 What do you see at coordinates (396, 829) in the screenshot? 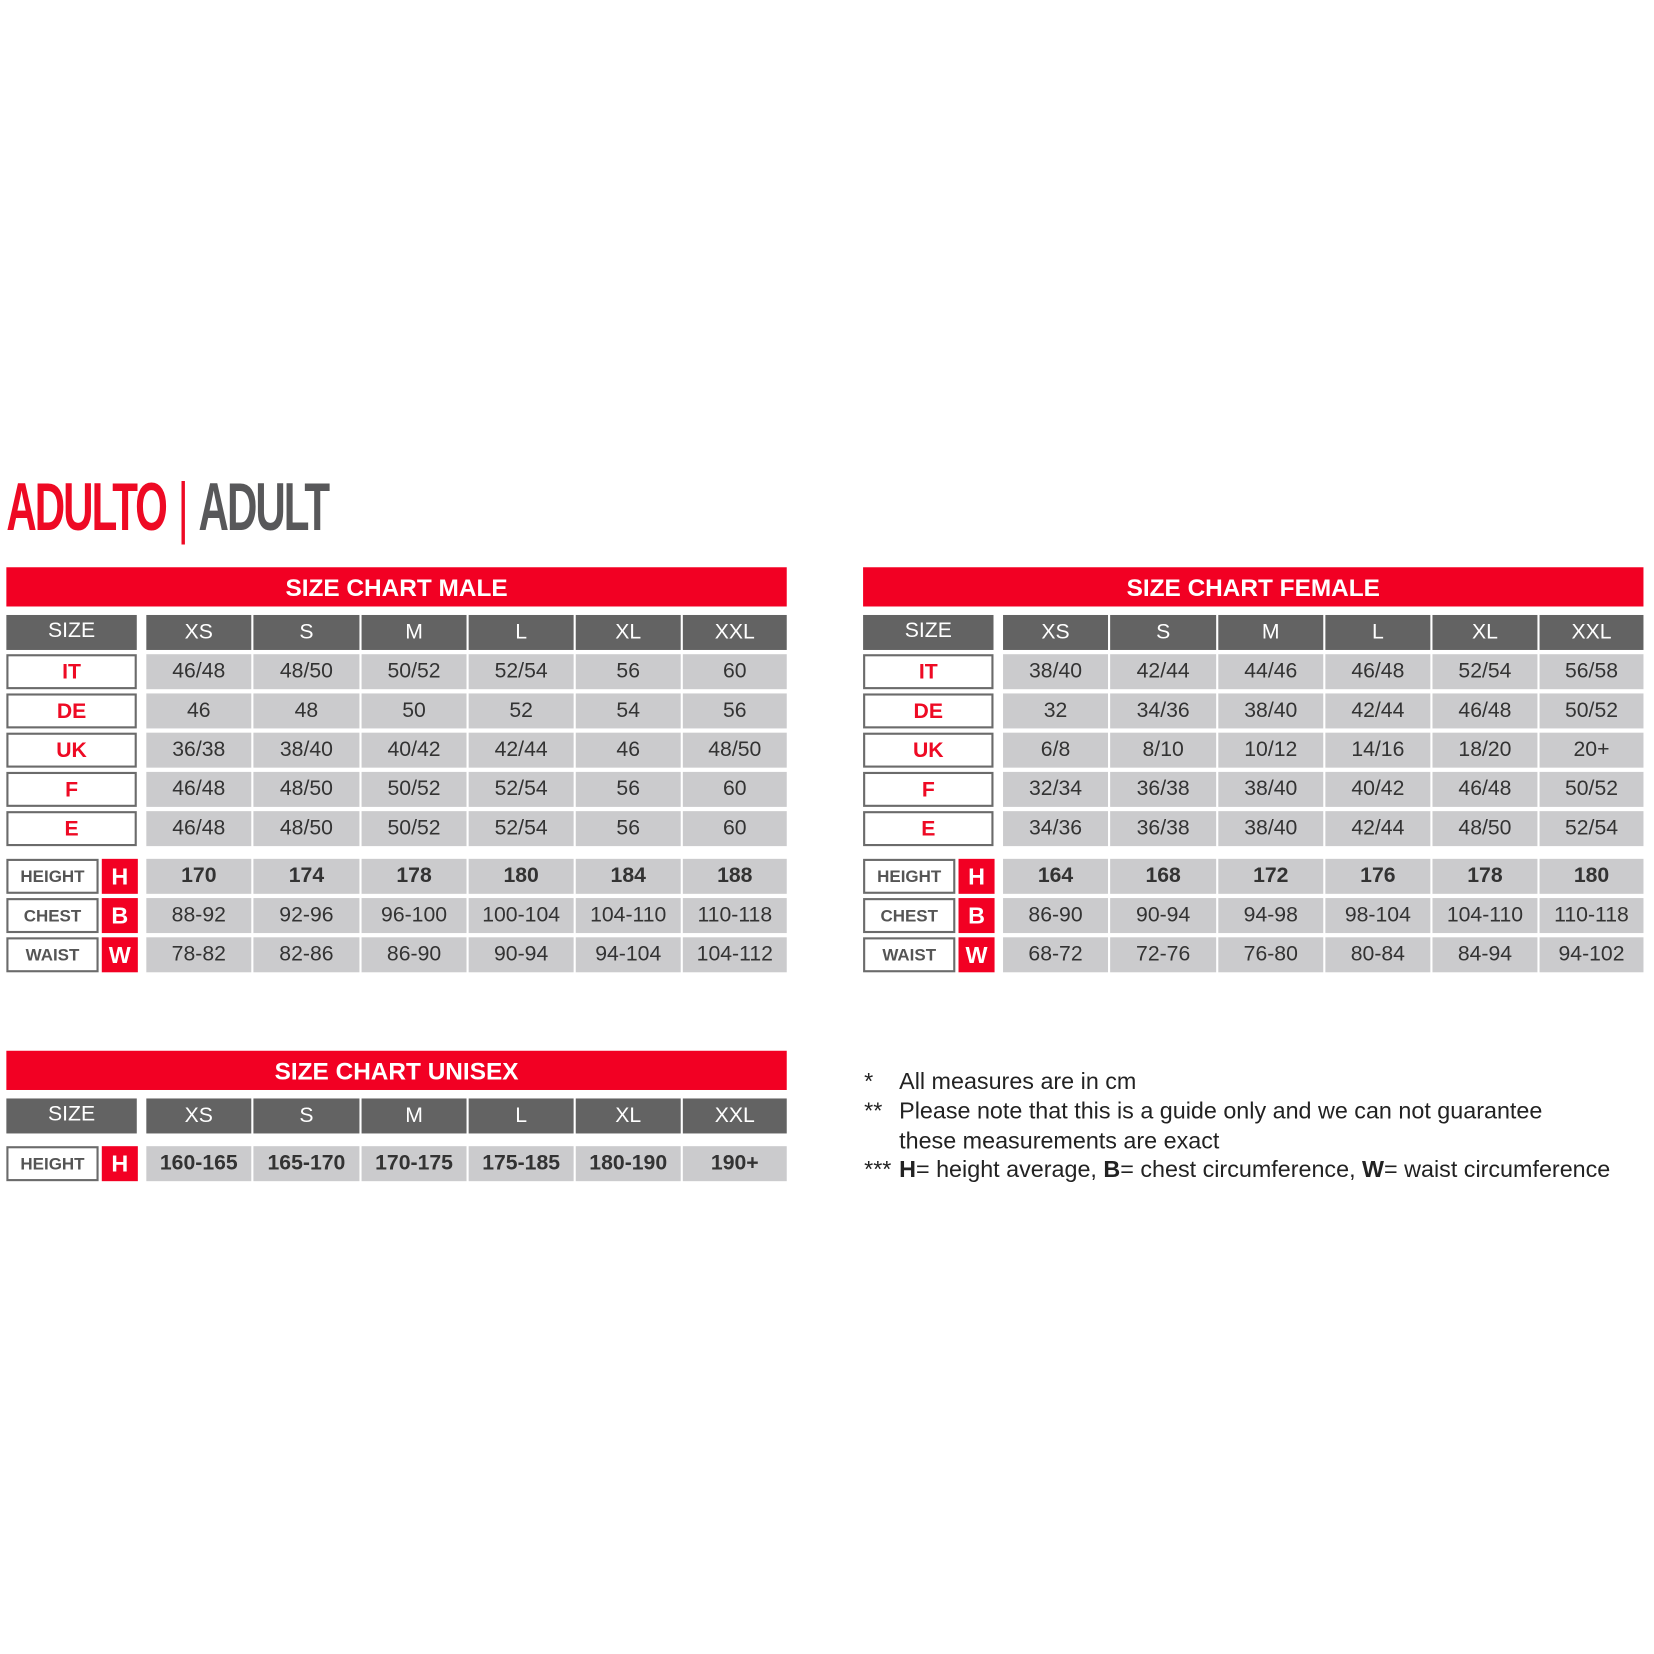
I see `conversion-row-e: E 46/48 48/50 50/52 52/54 56 60` at bounding box center [396, 829].